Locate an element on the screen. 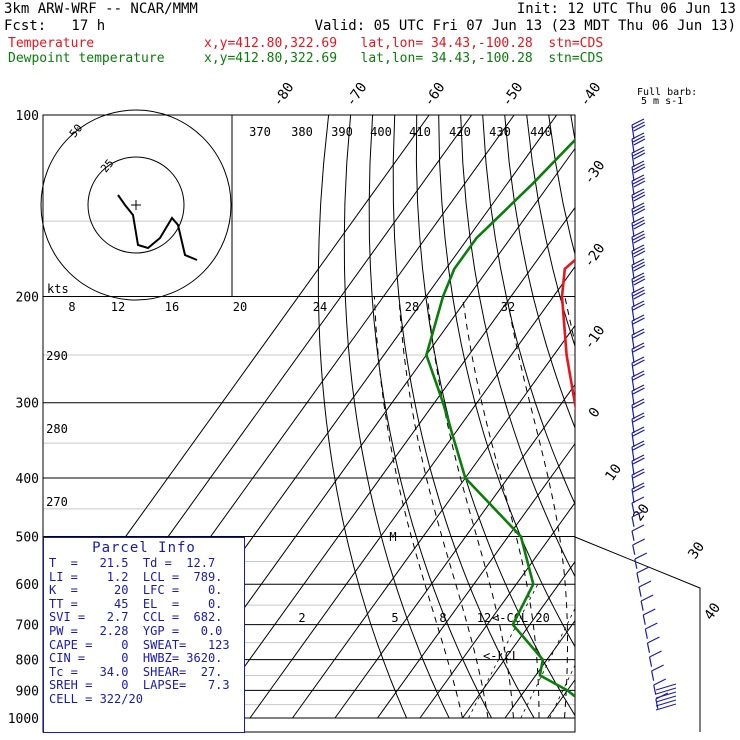 Image resolution: width=740 pixels, height=740 pixels. mixing-ratio-label: 28 is located at coordinates (412, 307).